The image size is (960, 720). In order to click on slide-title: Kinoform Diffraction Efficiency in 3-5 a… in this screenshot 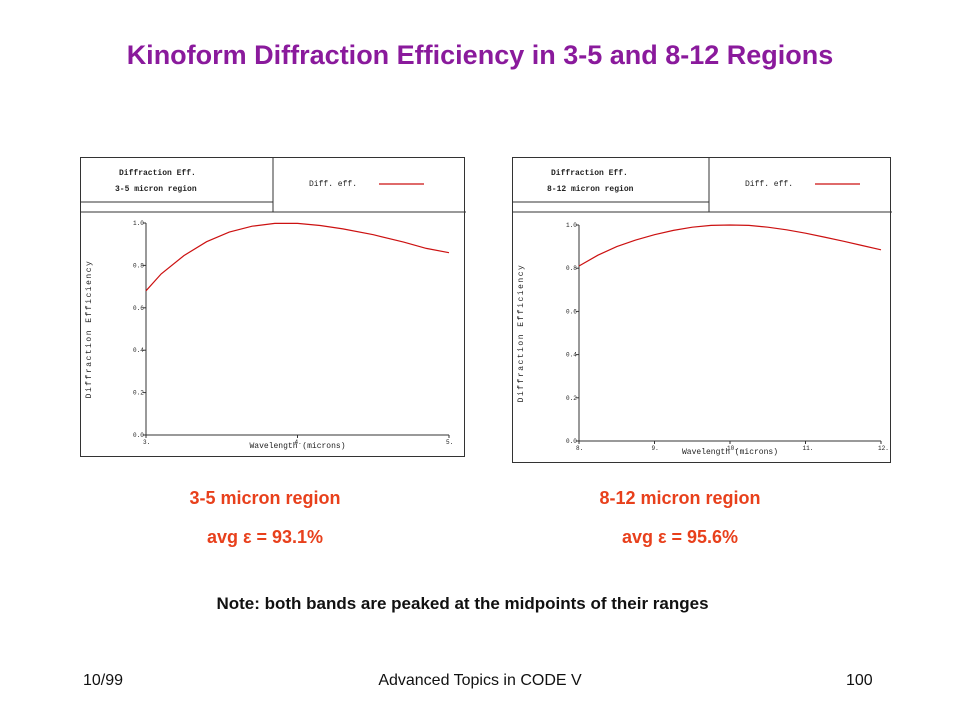, I will do `click(480, 55)`.